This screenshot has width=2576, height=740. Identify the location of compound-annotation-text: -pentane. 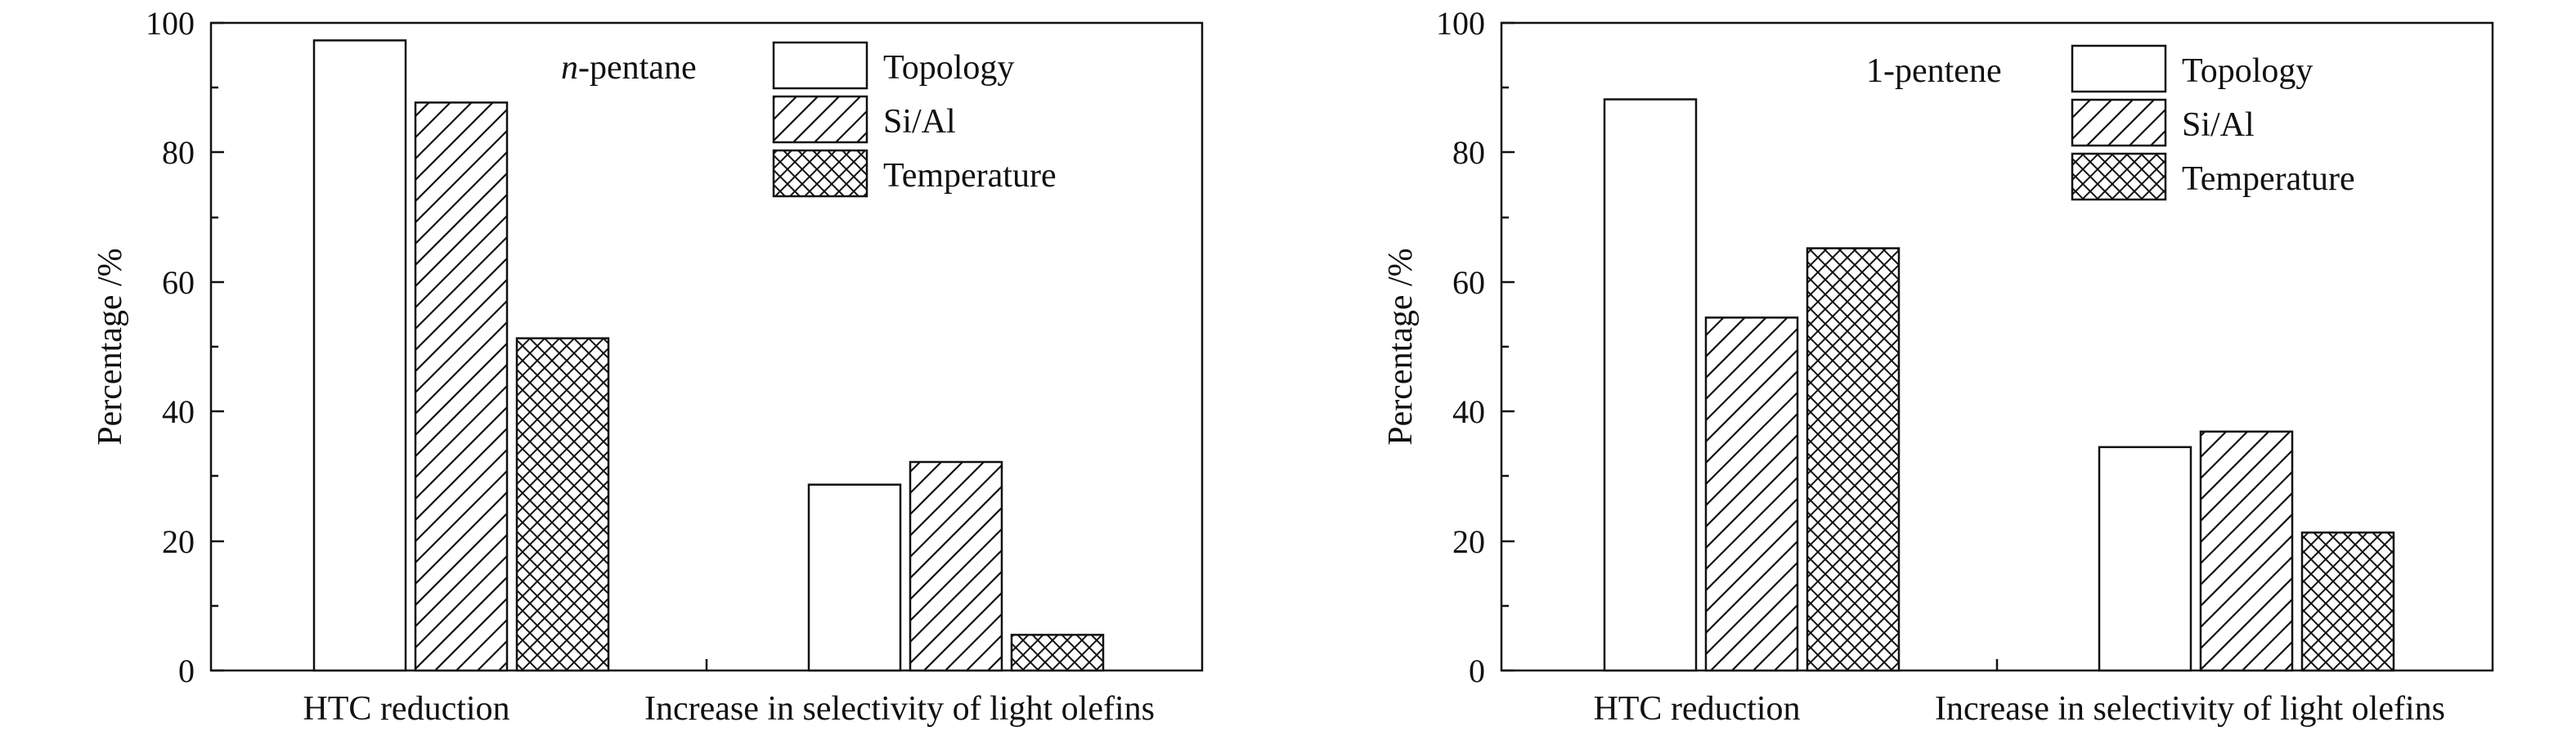
(637, 68).